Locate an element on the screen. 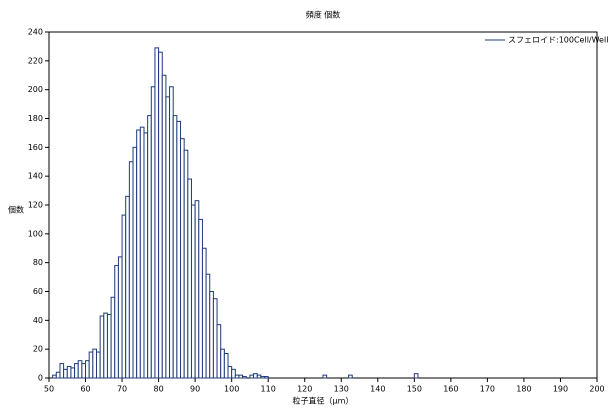 This screenshot has width=610, height=409. x-tick-label: 170 is located at coordinates (487, 389).